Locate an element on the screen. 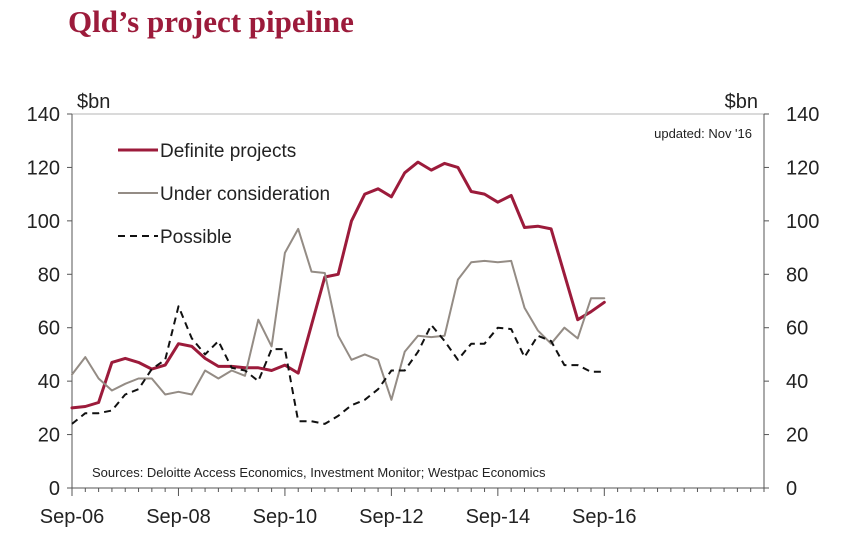  y-tick-label-right: 60 is located at coordinates (797, 329).